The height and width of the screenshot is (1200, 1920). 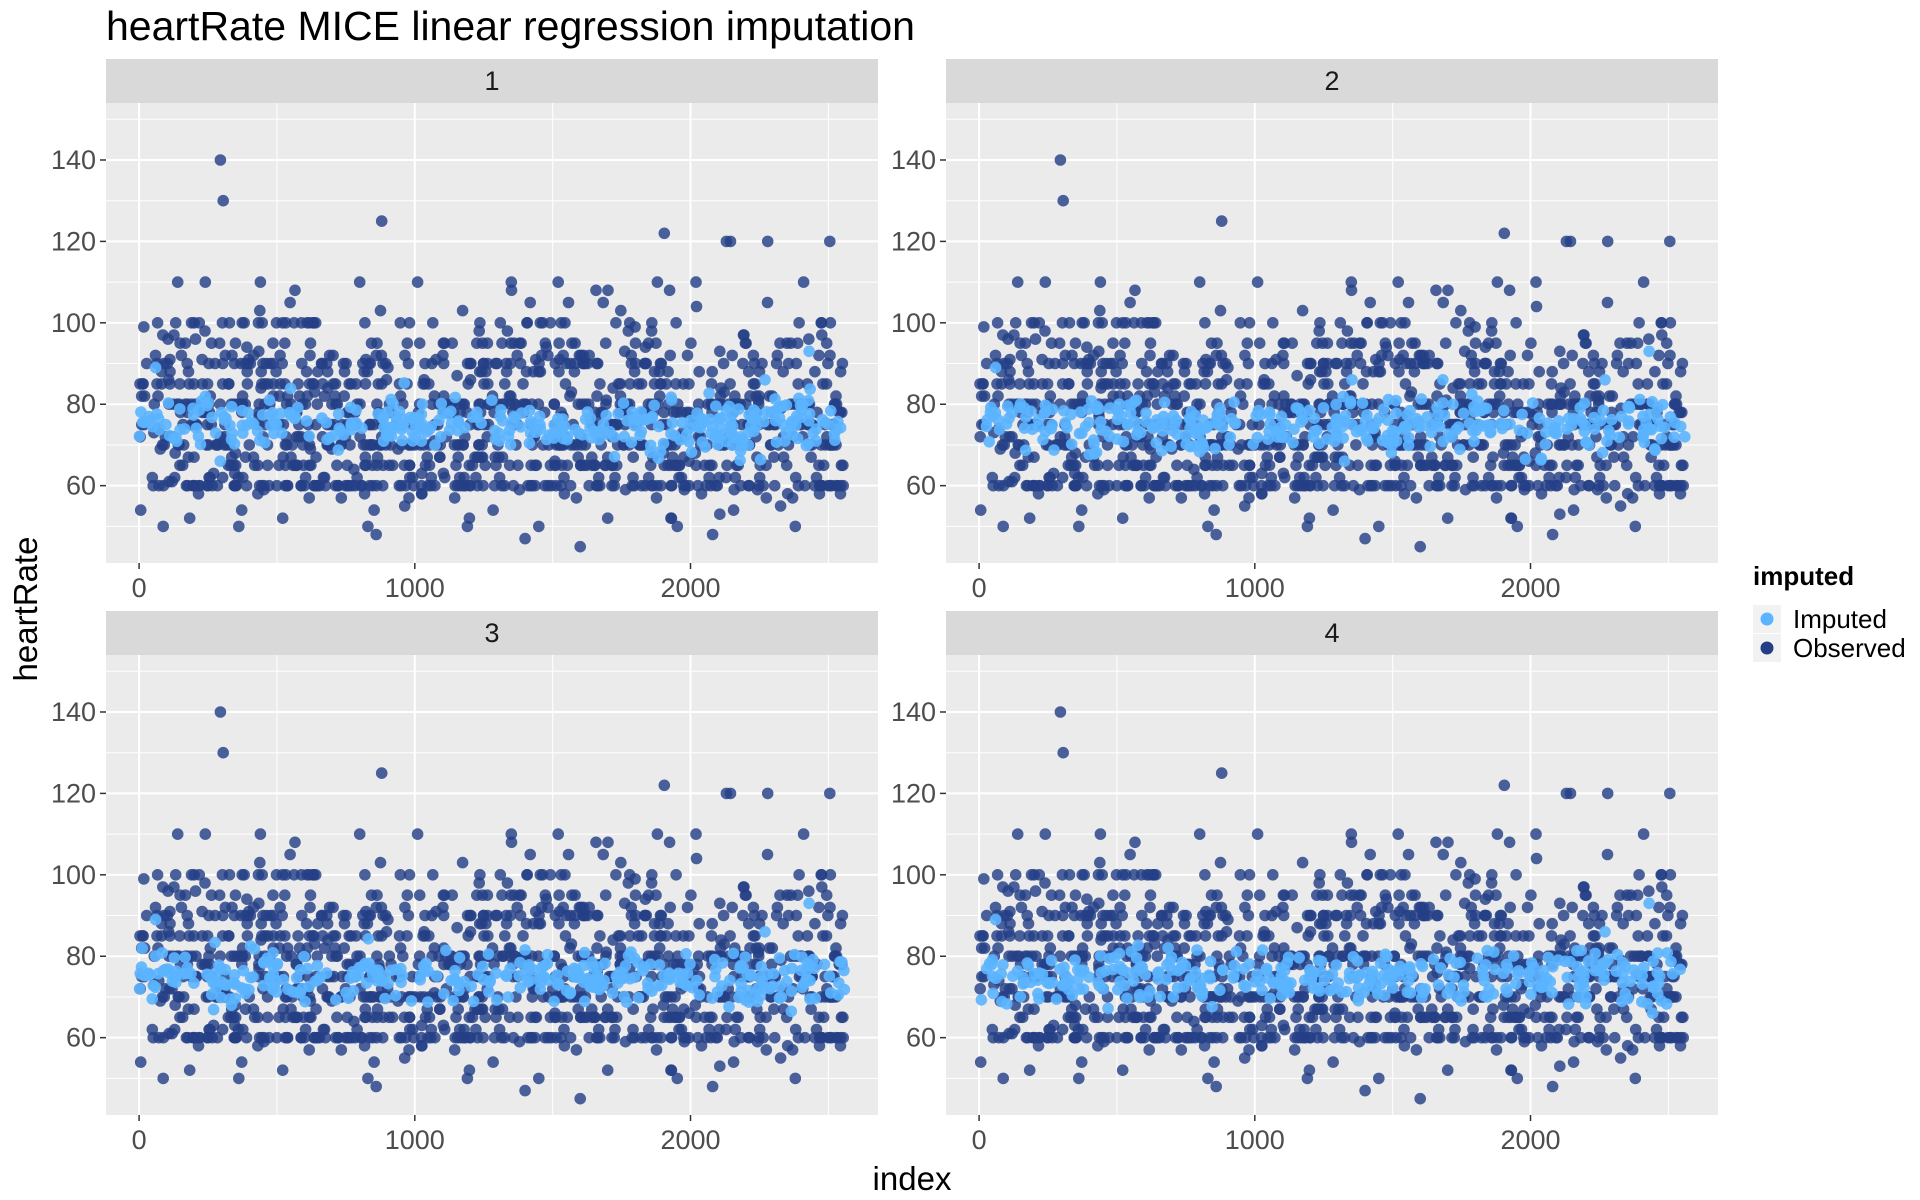 What do you see at coordinates (81, 1038) in the screenshot?
I see `y-tick-label: 60` at bounding box center [81, 1038].